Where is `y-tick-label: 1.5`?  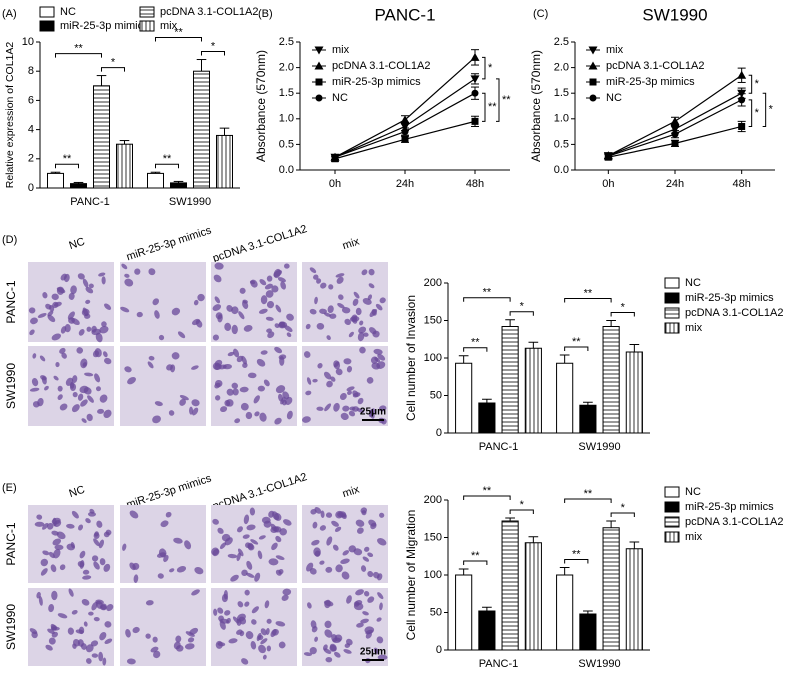 y-tick-label: 1.5 is located at coordinates (561, 93).